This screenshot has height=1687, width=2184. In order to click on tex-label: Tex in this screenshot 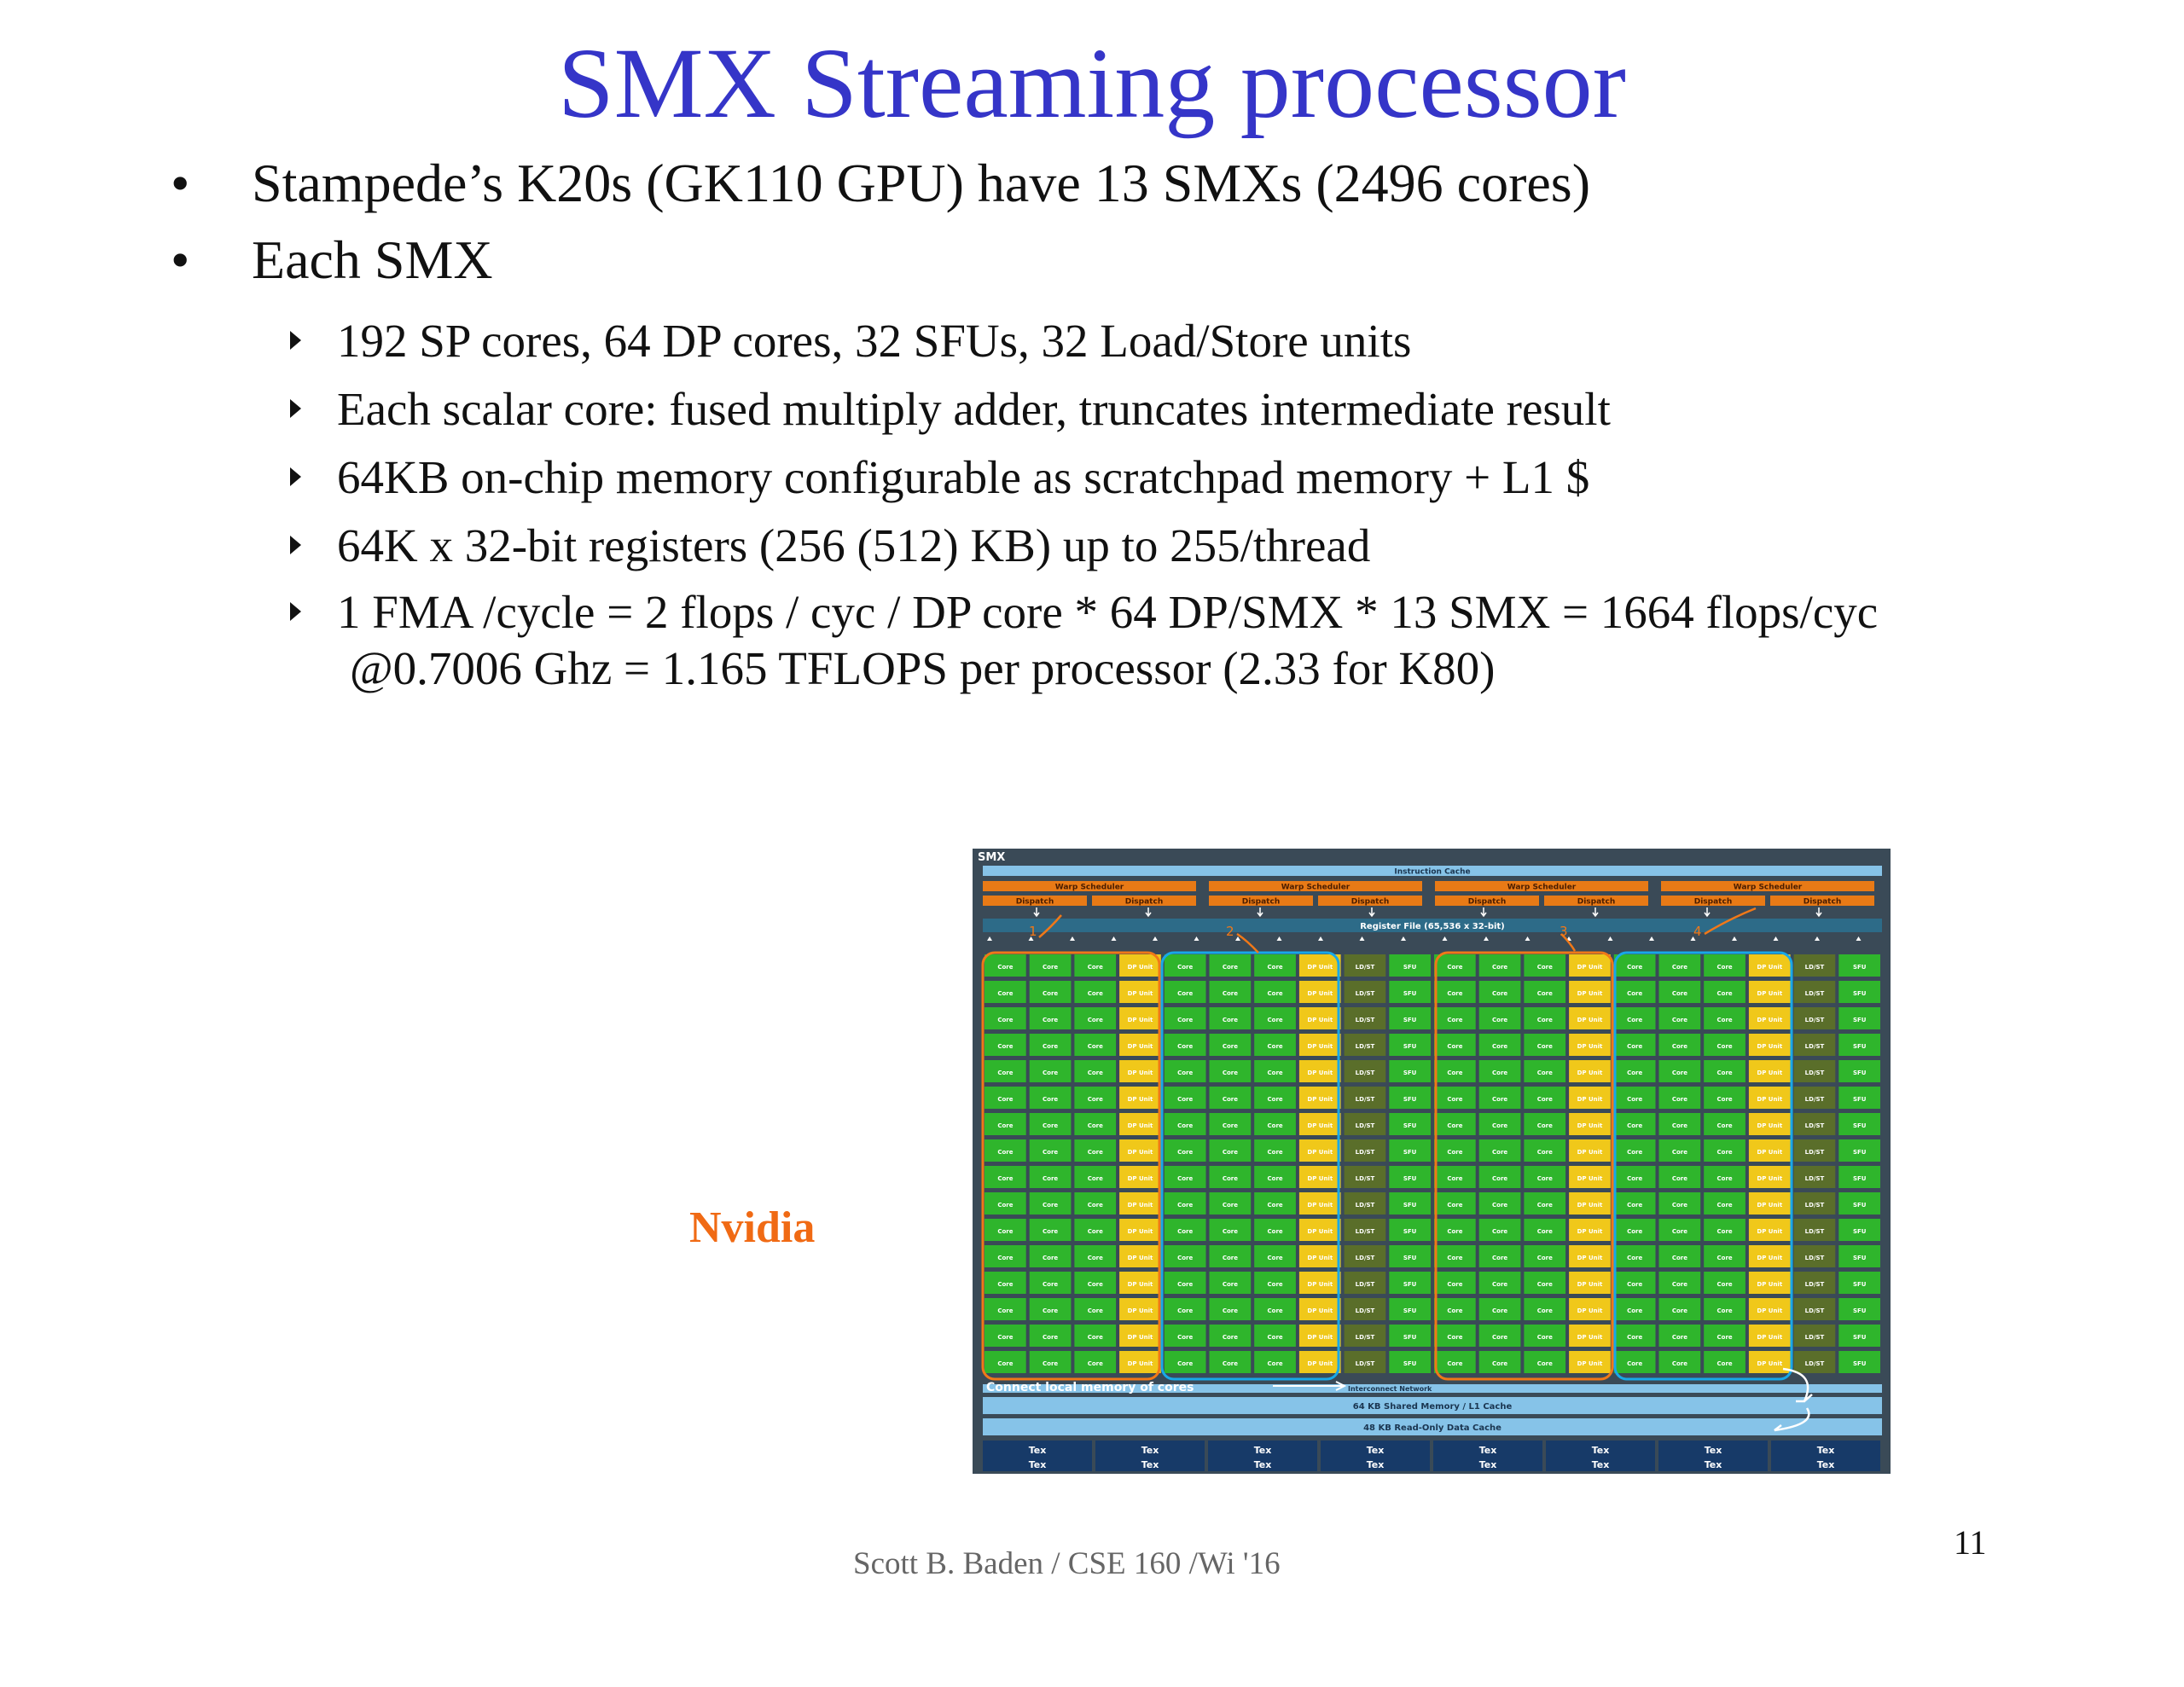, I will do `click(1263, 1464)`.